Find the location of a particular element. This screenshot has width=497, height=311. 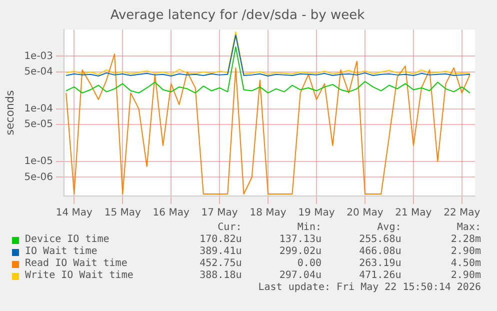

text: Max: is located at coordinates (468, 228).